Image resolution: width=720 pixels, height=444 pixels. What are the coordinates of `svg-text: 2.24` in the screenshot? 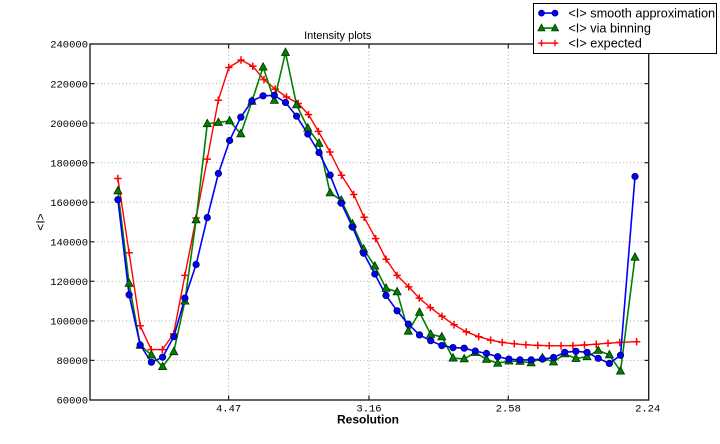 It's located at (647, 410).